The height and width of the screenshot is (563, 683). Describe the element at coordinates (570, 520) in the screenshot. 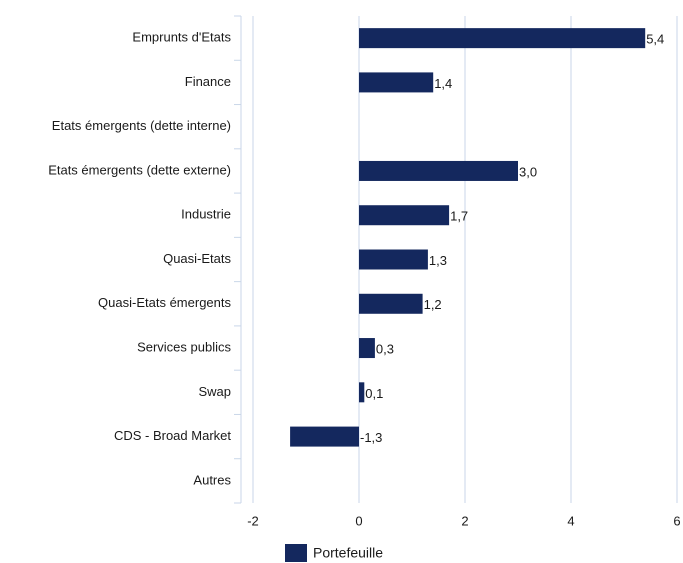

I see `x-tick-label: 4` at that location.